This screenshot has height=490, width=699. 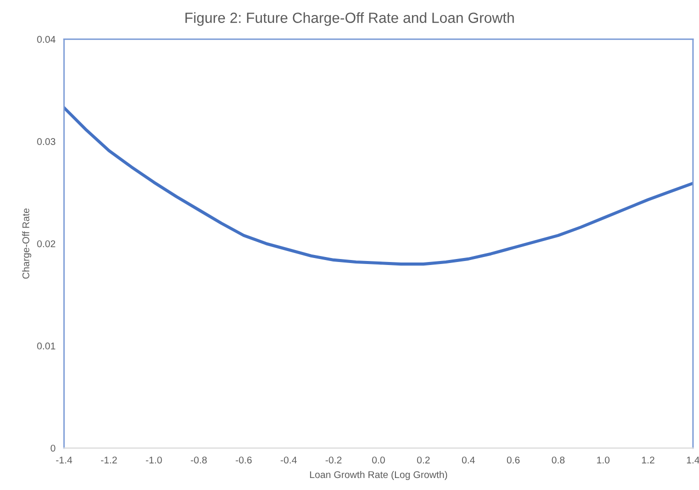 What do you see at coordinates (109, 460) in the screenshot?
I see `x-tick-label: -1.2` at bounding box center [109, 460].